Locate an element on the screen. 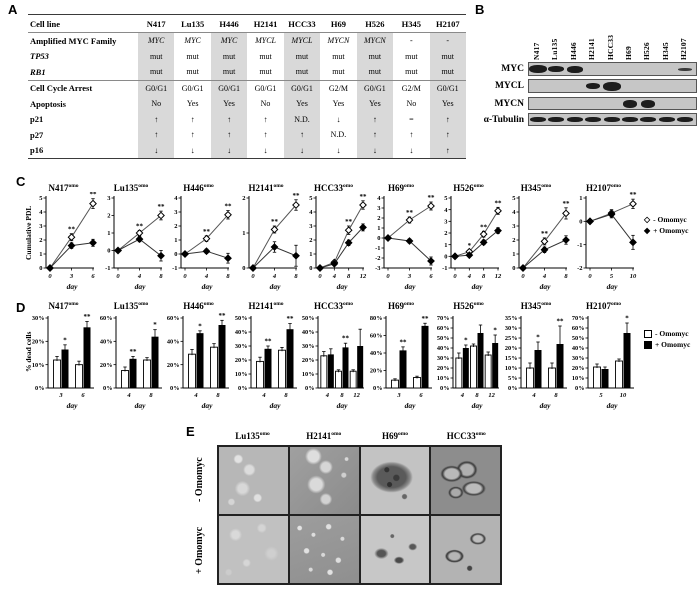  row-label: RB1 is located at coordinates (38, 71).